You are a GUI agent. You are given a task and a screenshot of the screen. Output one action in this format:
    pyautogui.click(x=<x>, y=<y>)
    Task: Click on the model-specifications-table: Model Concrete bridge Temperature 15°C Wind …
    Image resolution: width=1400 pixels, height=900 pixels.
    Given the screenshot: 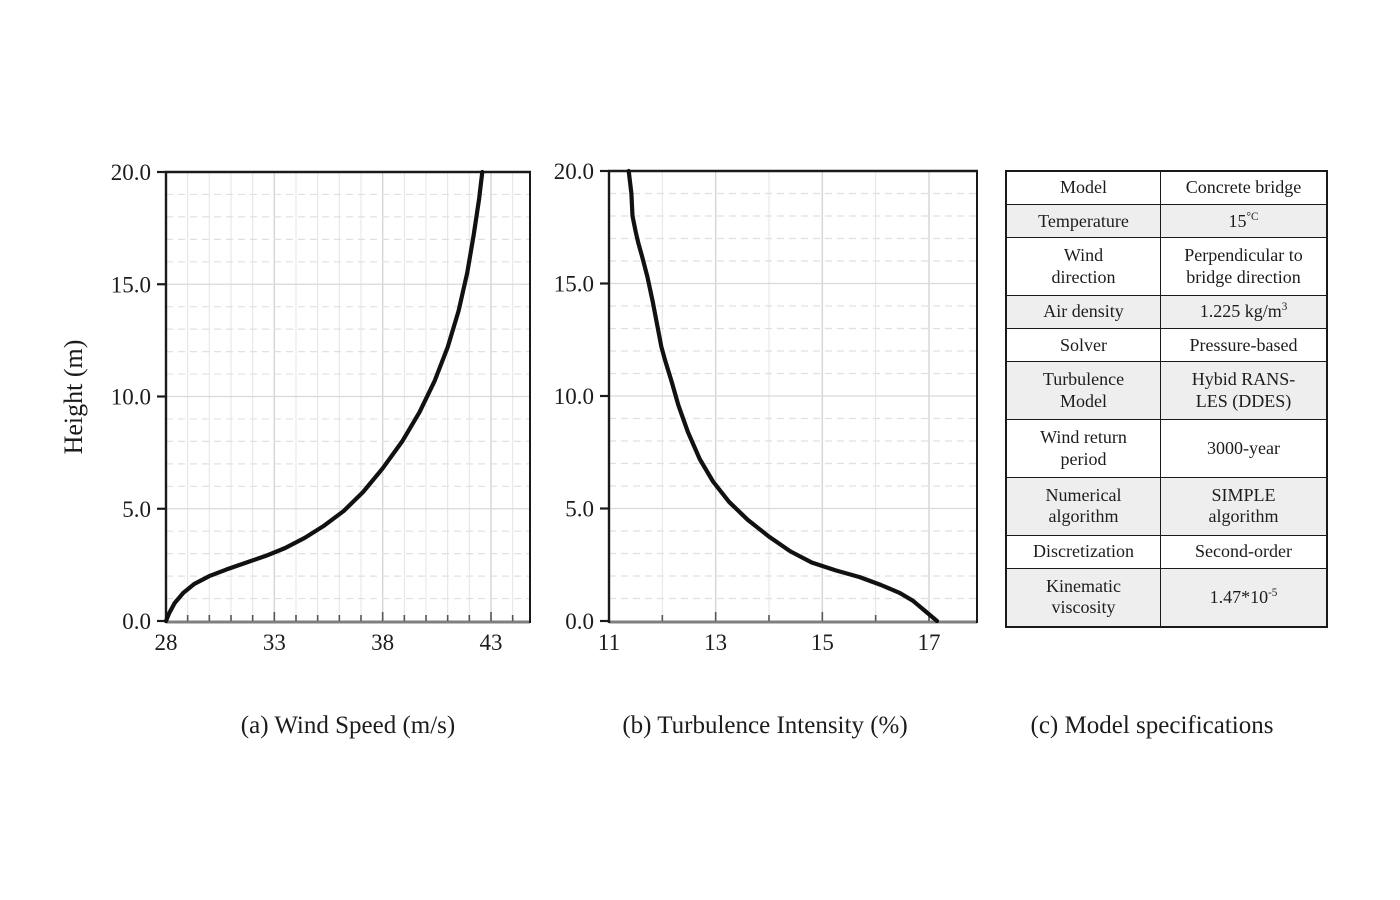 What is the action you would take?
    pyautogui.click(x=1166, y=399)
    